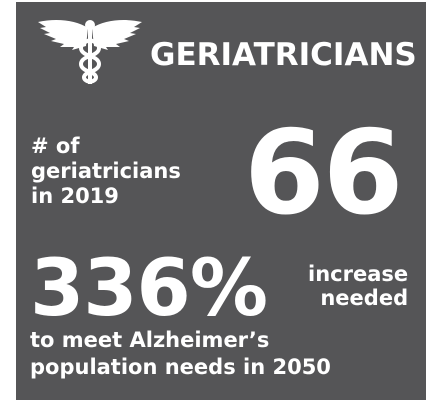  I want to click on count-label-line: geriatricians, so click(106, 171).